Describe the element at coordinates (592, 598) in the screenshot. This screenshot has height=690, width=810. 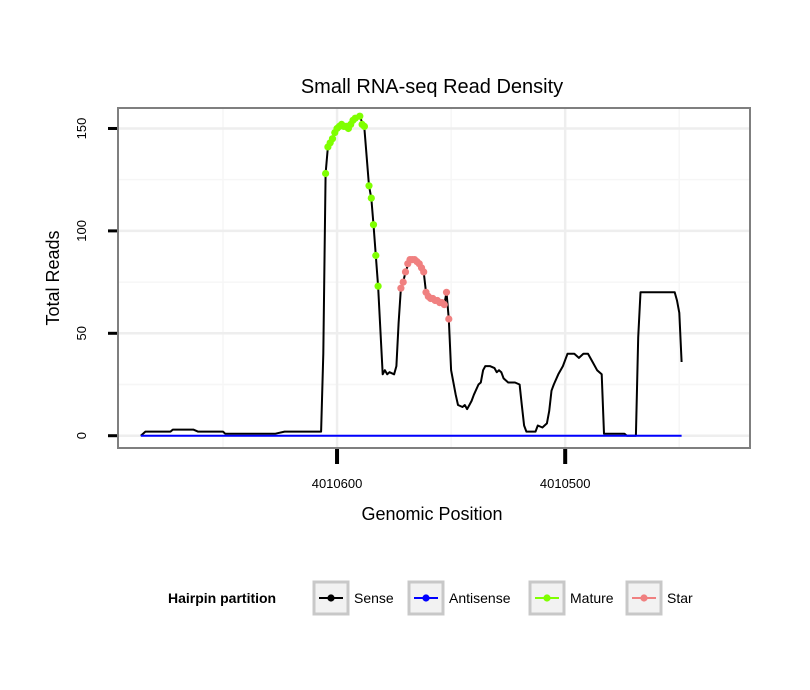
I see `legend-label-mature: Mature` at that location.